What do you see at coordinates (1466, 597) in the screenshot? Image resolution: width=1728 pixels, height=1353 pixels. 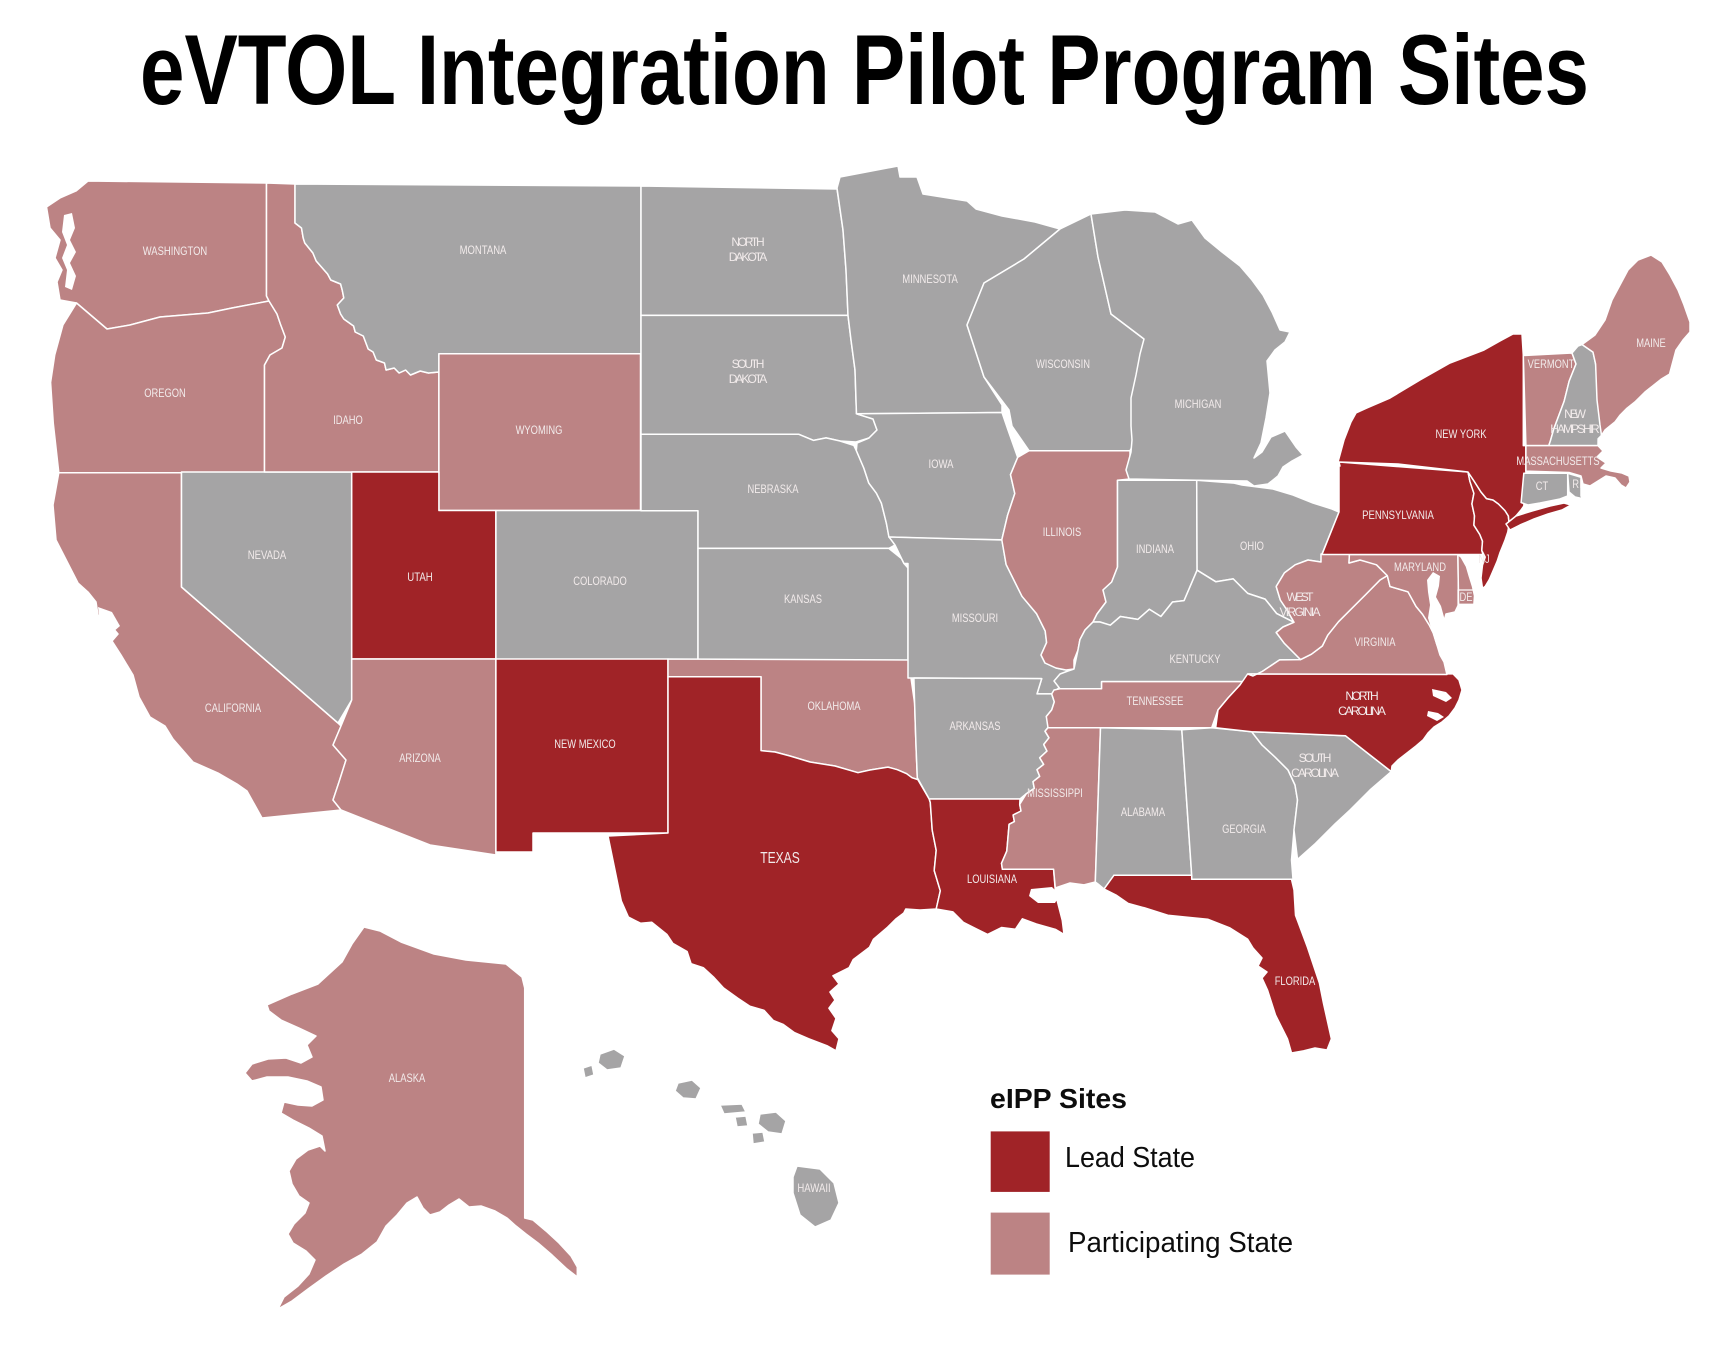 I see `svg-text: DE` at bounding box center [1466, 597].